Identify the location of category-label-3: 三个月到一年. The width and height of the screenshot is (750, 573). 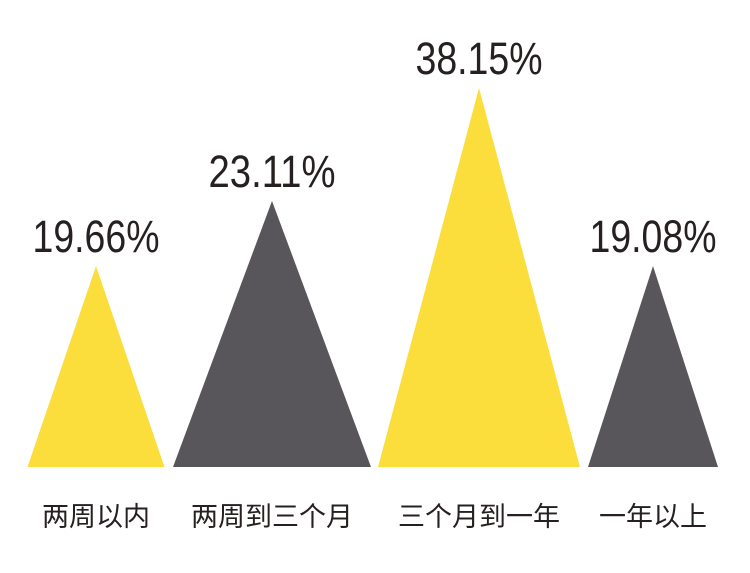
(479, 517).